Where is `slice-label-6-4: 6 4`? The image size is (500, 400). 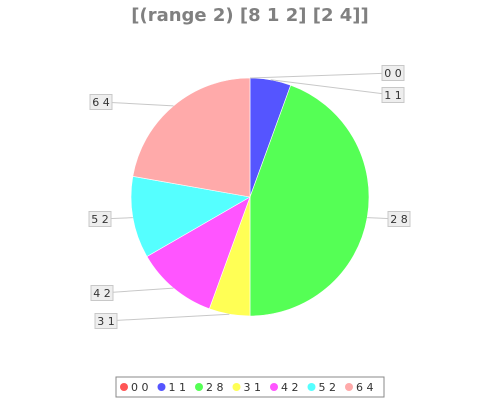 slice-label-6-4: 6 4 is located at coordinates (101, 102).